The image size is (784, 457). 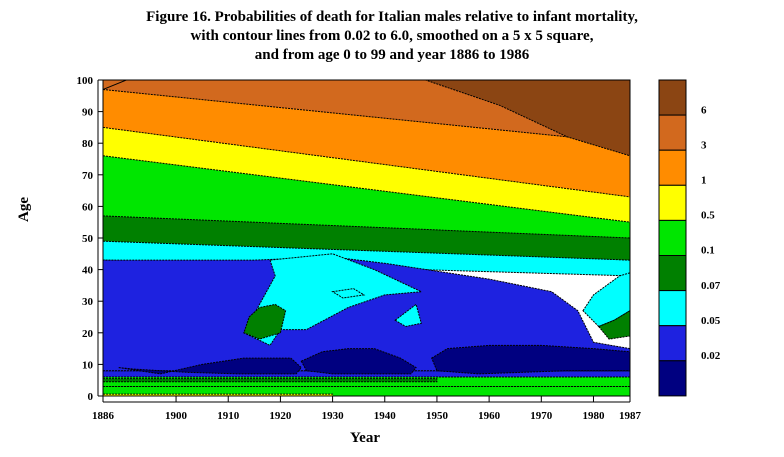 I want to click on y-tick-label-10: 10, so click(x=88, y=365).